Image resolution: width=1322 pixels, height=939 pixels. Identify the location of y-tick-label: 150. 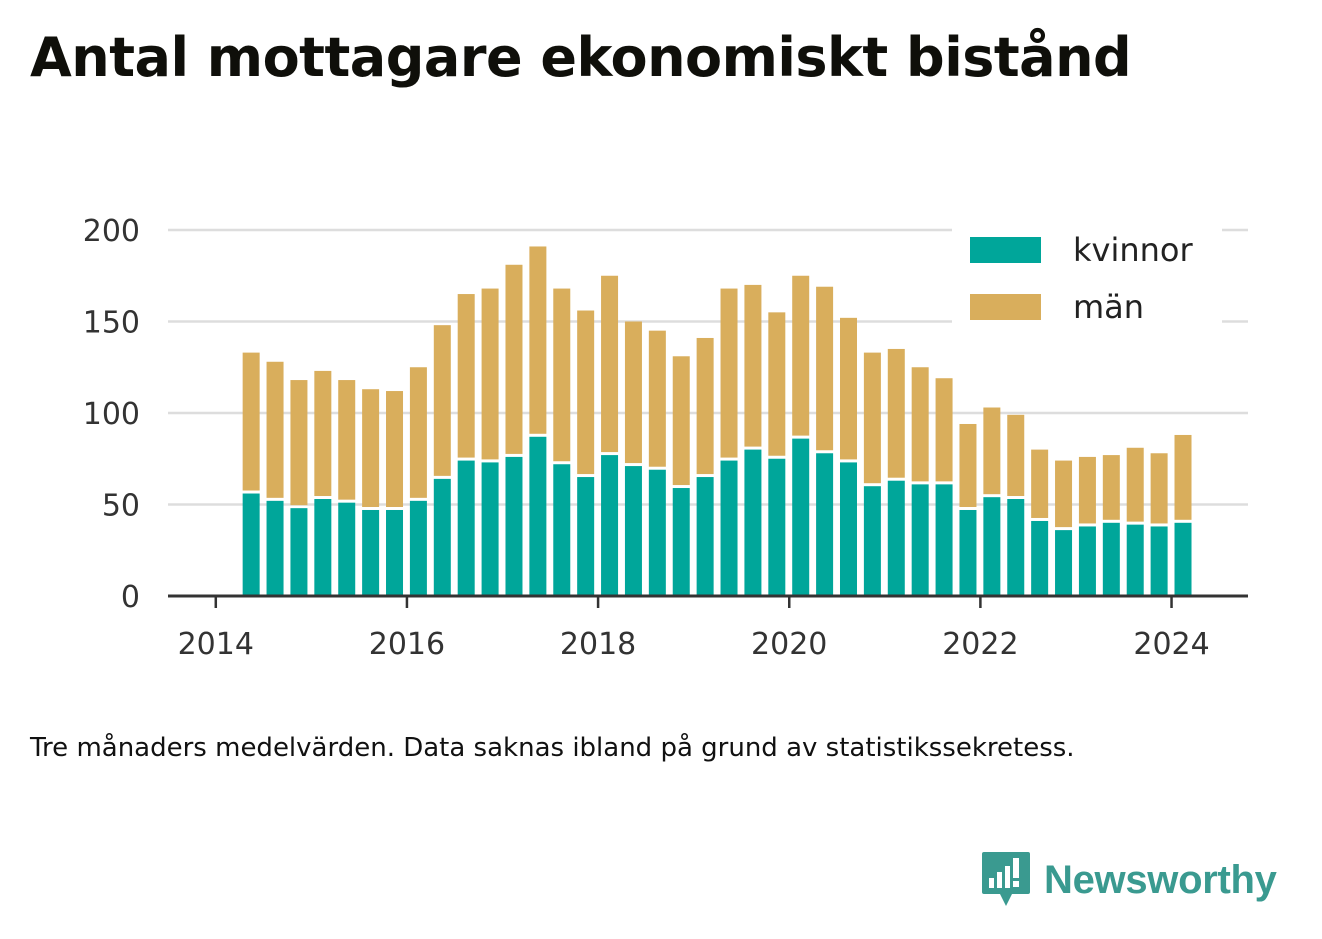
(111, 323).